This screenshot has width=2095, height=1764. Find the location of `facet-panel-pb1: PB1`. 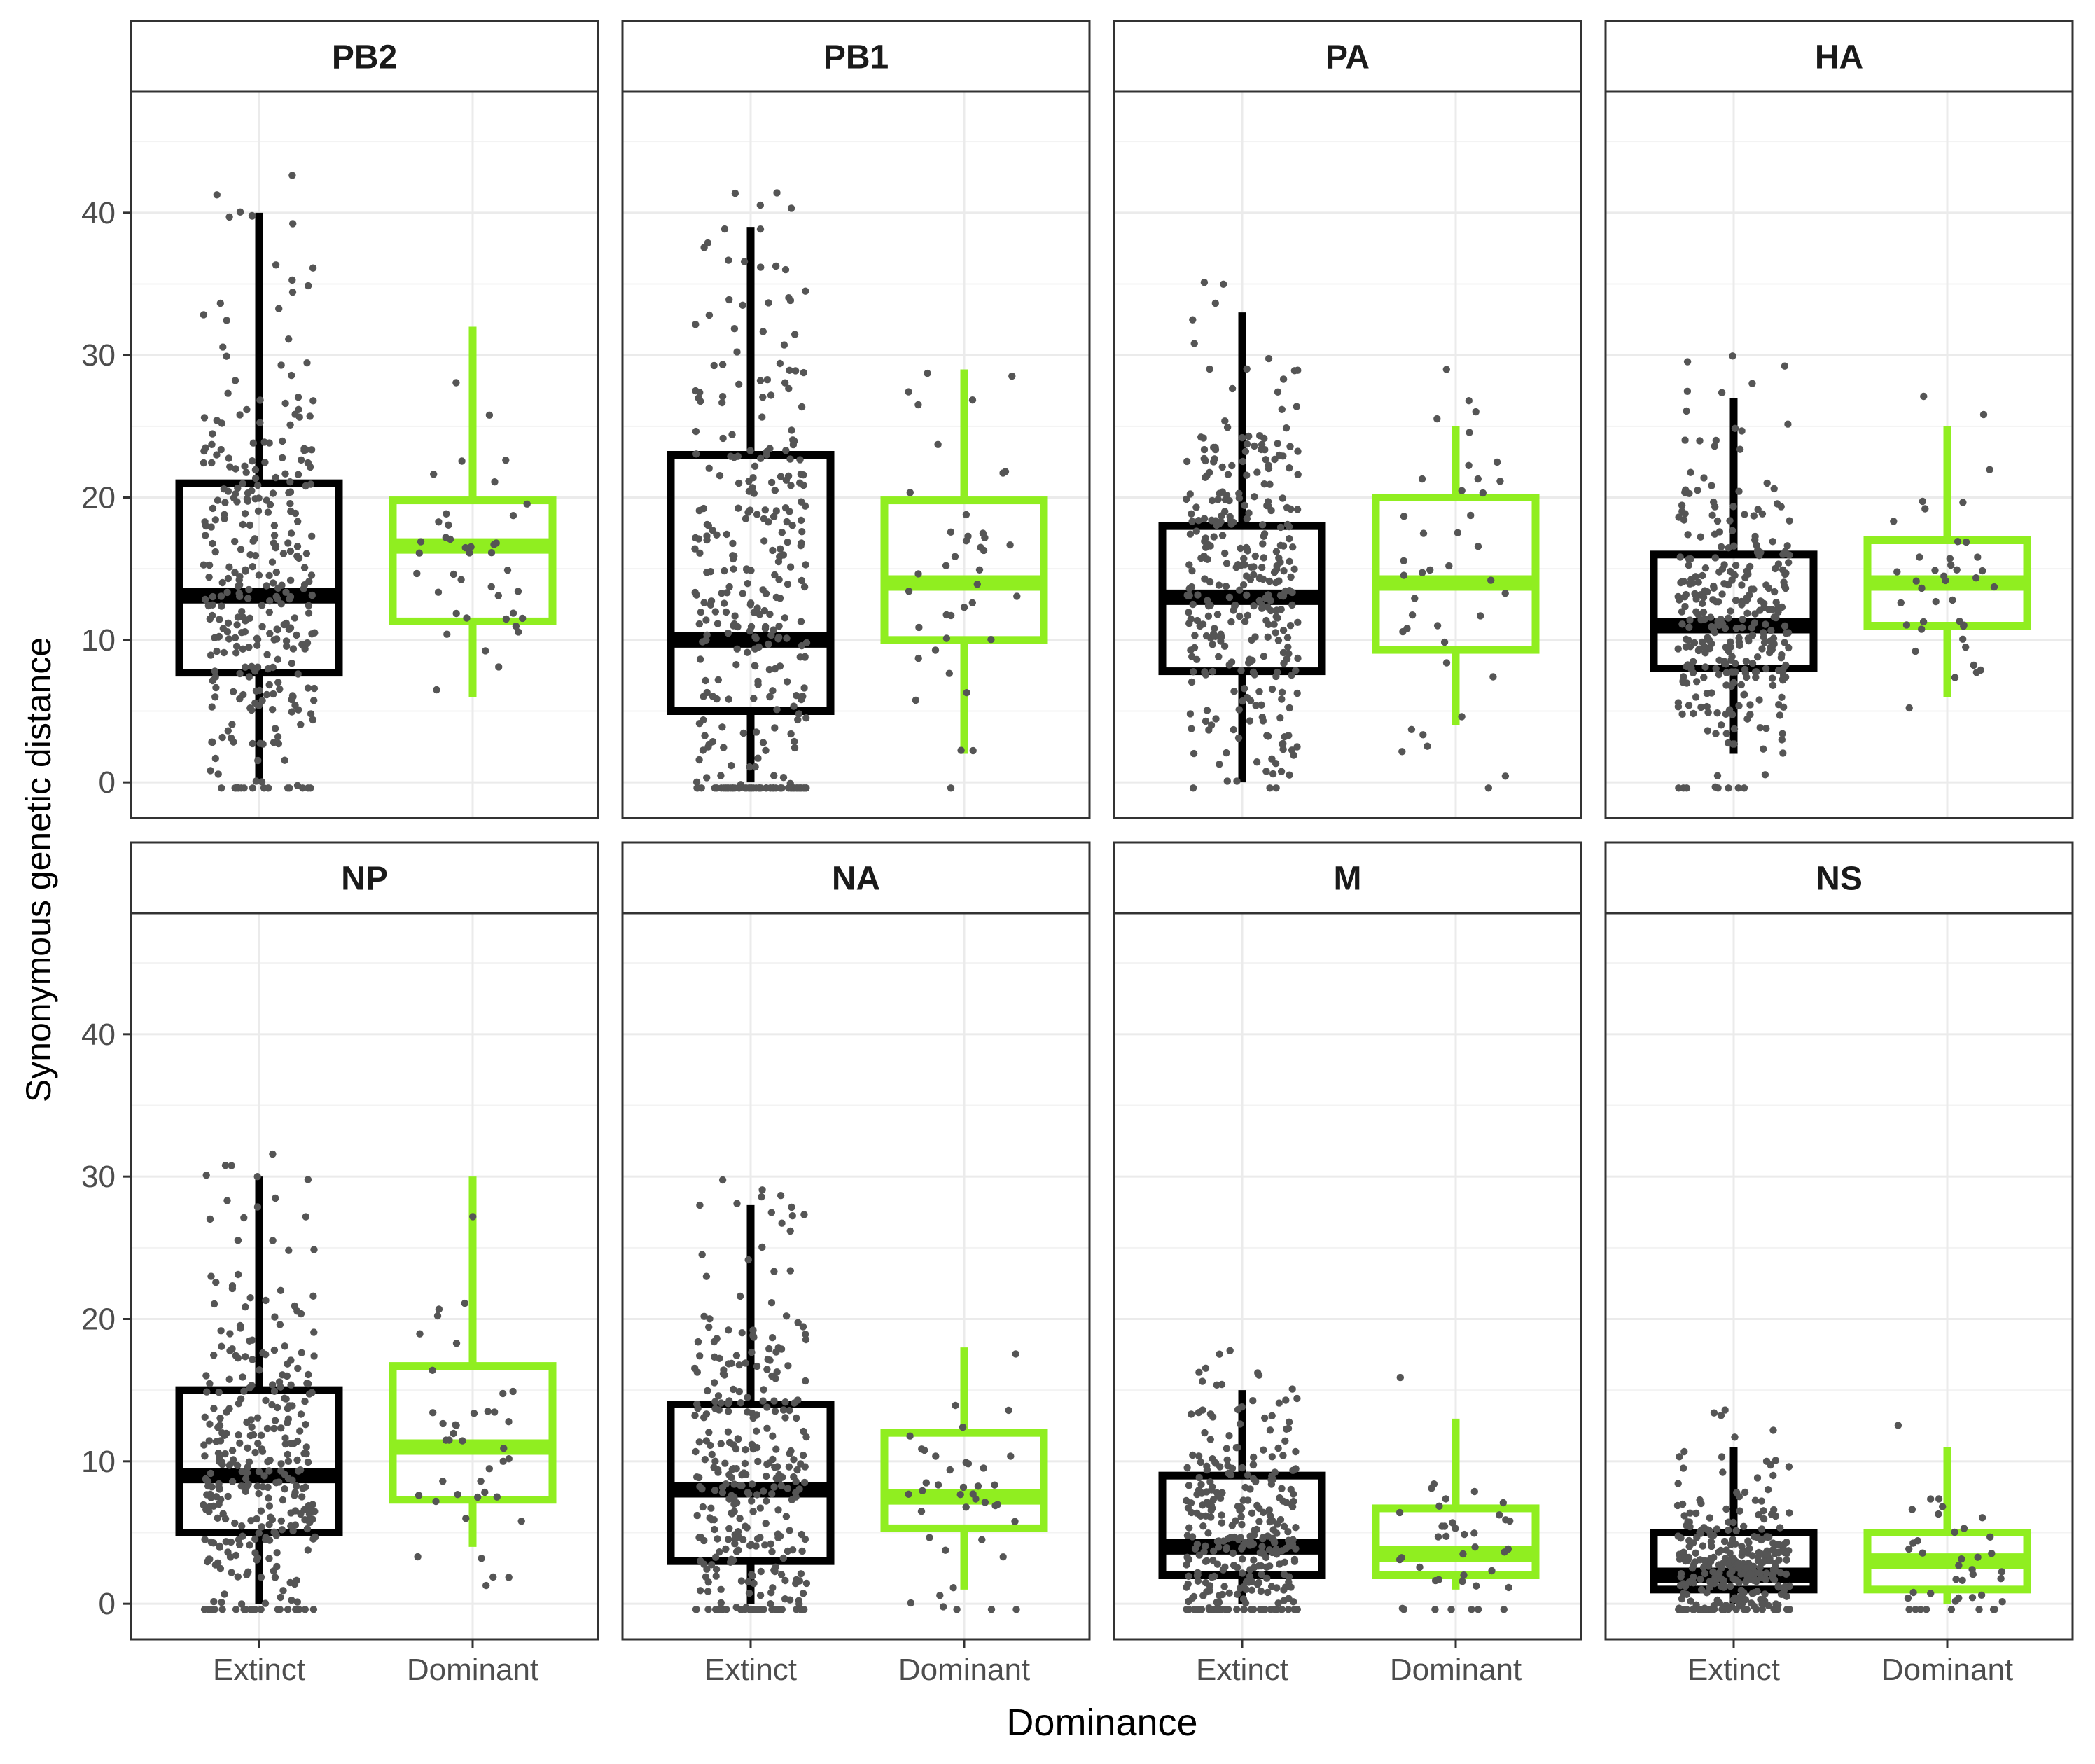

facet-panel-pb1: PB1 is located at coordinates (856, 419).